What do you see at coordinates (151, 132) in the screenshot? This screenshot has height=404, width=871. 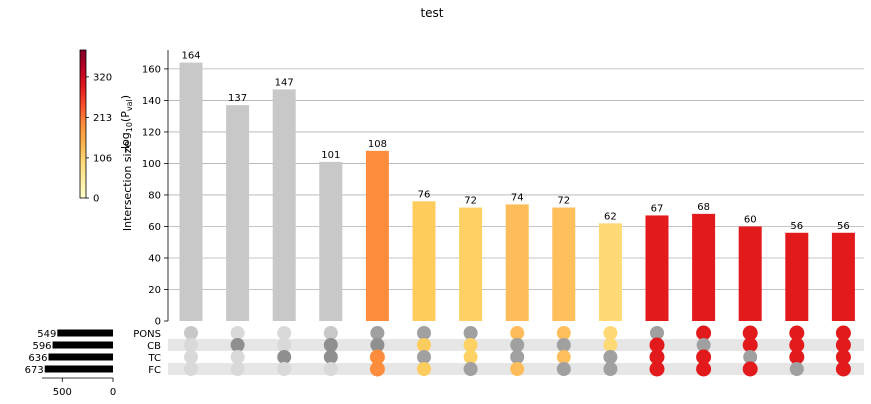 I see `y-tick-label: 120` at bounding box center [151, 132].